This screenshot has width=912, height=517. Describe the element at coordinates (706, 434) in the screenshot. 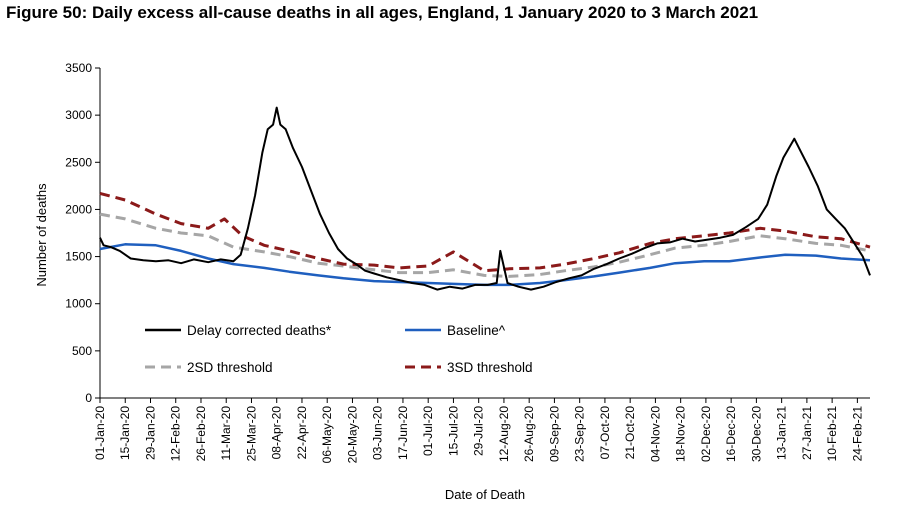

I see `x-tick-label: 02-Dec-20` at that location.